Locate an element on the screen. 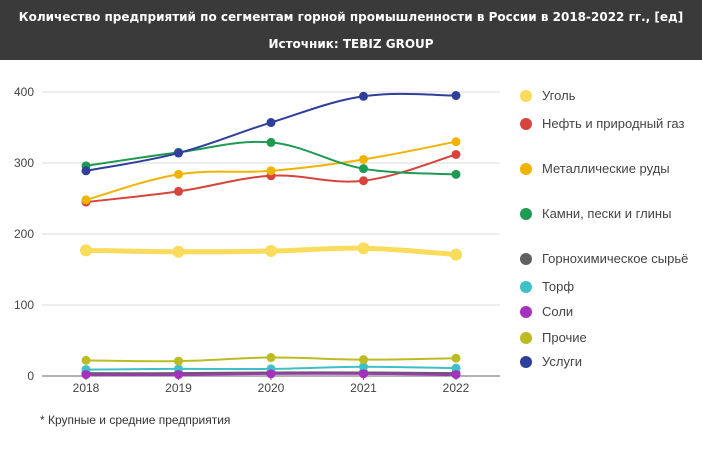 The image size is (702, 450). y-tick-label: 300 is located at coordinates (24, 163).